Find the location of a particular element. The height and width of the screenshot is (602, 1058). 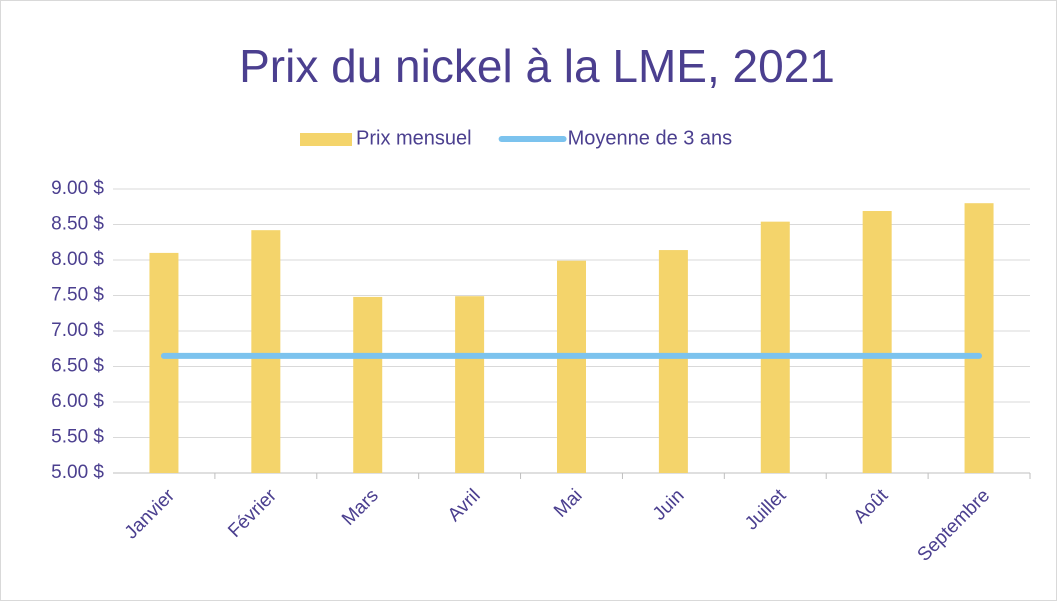

y-tick-label: 7.50 $ is located at coordinates (77, 295).